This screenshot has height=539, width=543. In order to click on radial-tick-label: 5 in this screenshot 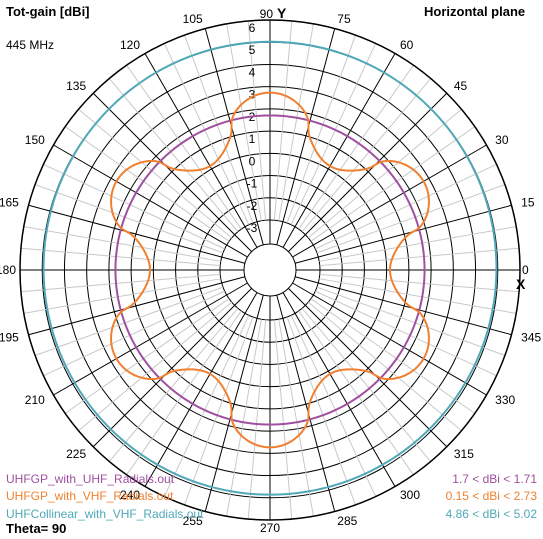, I will do `click(252, 50)`.